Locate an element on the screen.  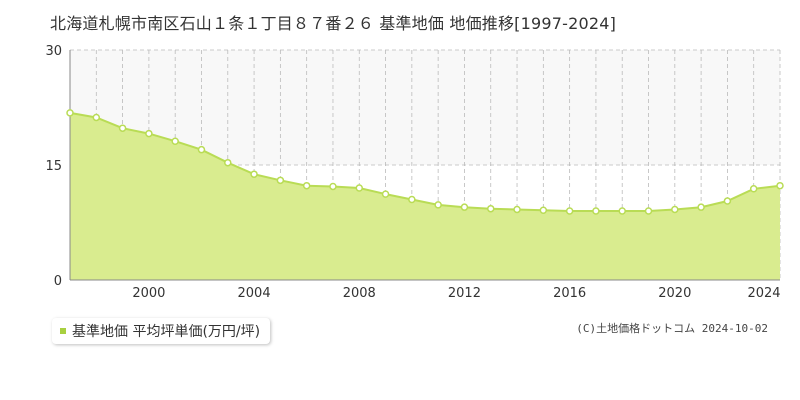
legend-swatch-icon is located at coordinates (63, 331).